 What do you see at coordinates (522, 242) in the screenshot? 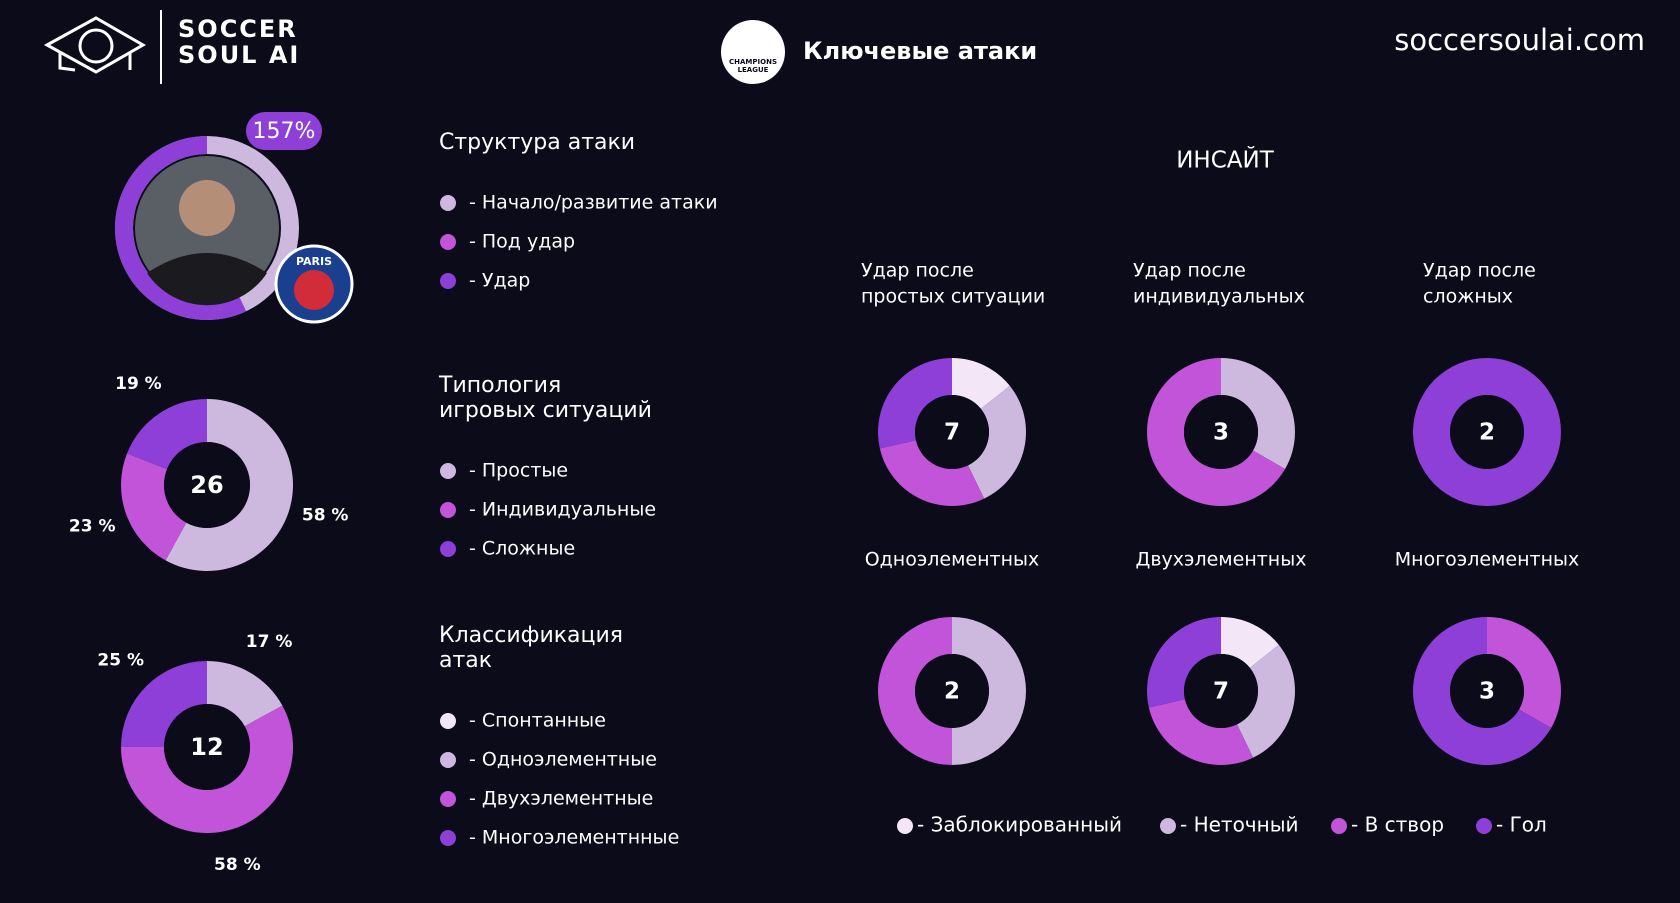
I see `legend-label: - Под удар` at bounding box center [522, 242].